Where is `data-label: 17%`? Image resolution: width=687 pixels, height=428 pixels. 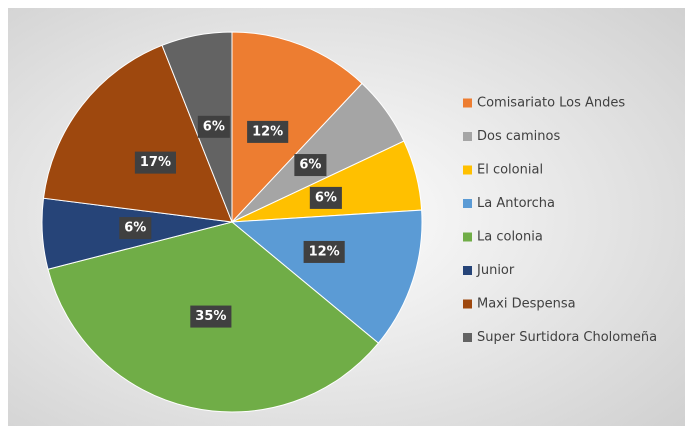 data-label: 17% is located at coordinates (155, 162).